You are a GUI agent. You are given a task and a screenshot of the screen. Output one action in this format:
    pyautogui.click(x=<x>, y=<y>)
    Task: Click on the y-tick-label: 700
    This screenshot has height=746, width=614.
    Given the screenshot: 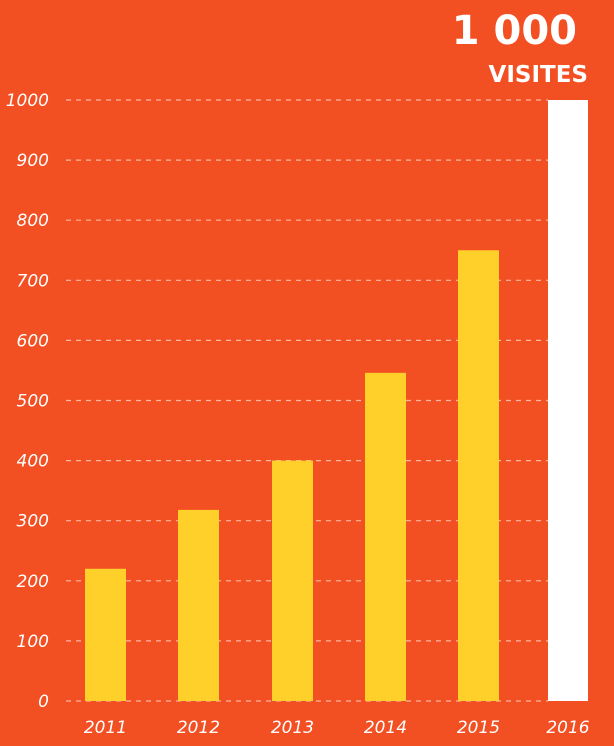 What is the action you would take?
    pyautogui.click(x=33, y=281)
    